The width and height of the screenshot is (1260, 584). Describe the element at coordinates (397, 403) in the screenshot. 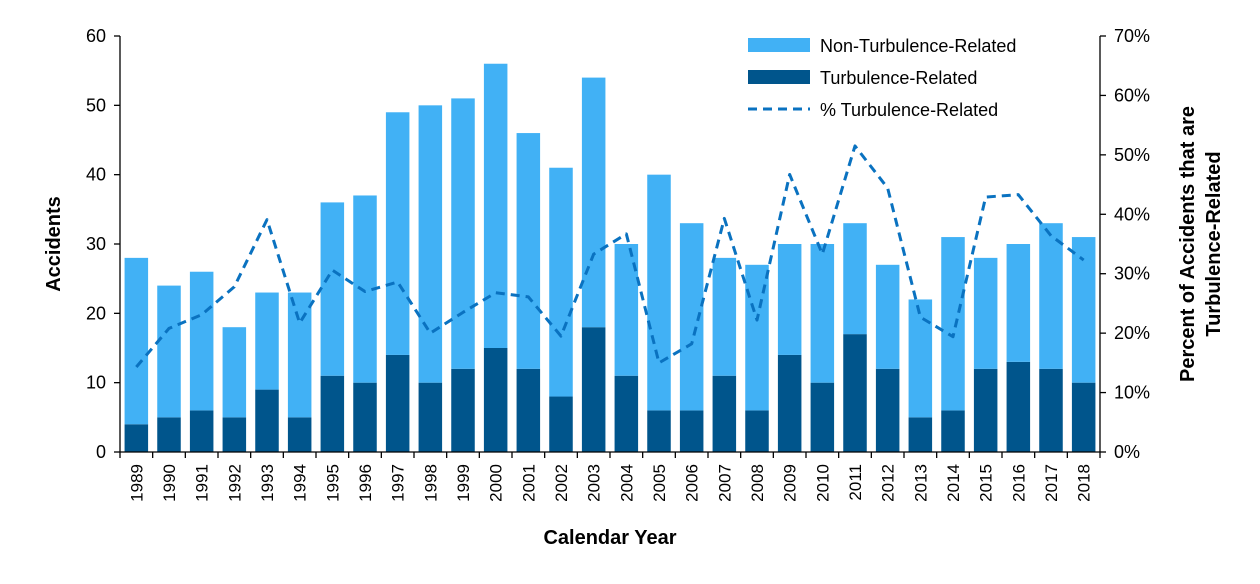

I see `bar-turbulence-1997` at that location.